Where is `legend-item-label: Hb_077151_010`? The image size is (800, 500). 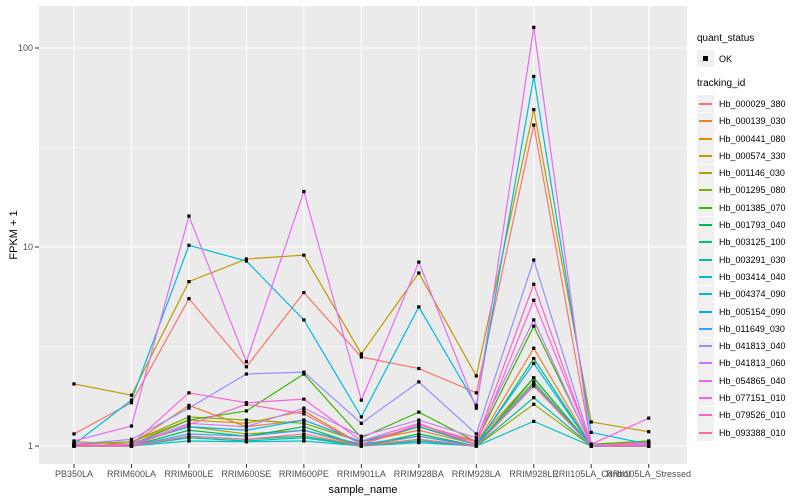
legend-item-label: Hb_077151_010 is located at coordinates (752, 397).